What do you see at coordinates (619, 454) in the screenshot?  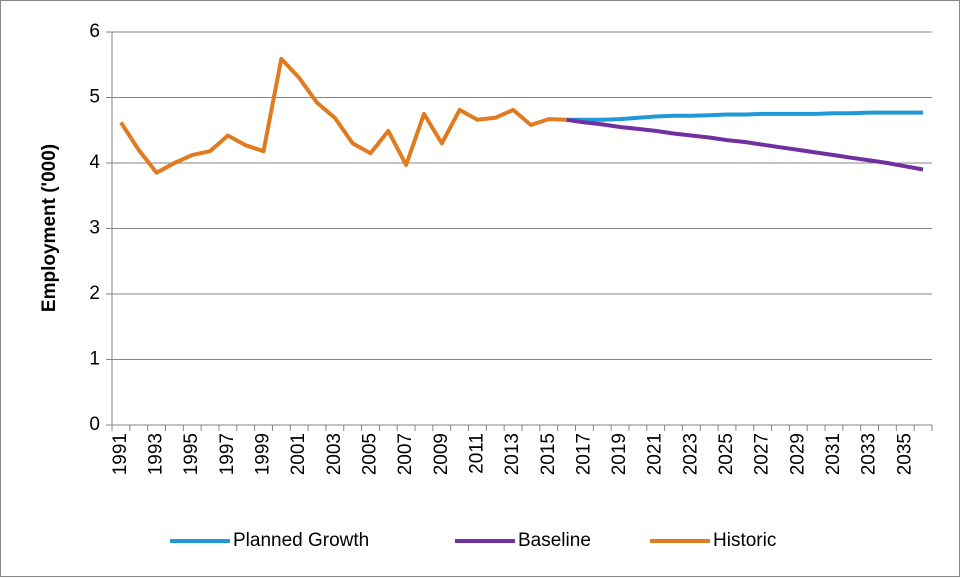 I see `x-tick-label: 2019` at bounding box center [619, 454].